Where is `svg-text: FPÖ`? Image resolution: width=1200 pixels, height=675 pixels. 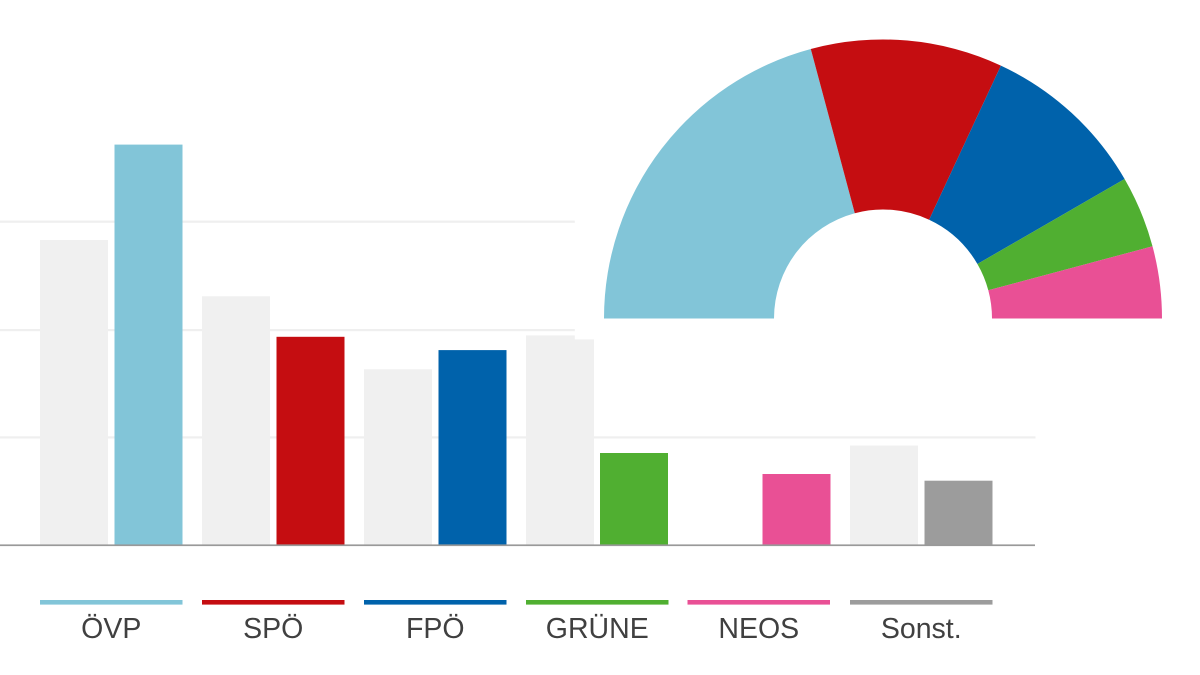
svg-text: FPÖ is located at coordinates (435, 629).